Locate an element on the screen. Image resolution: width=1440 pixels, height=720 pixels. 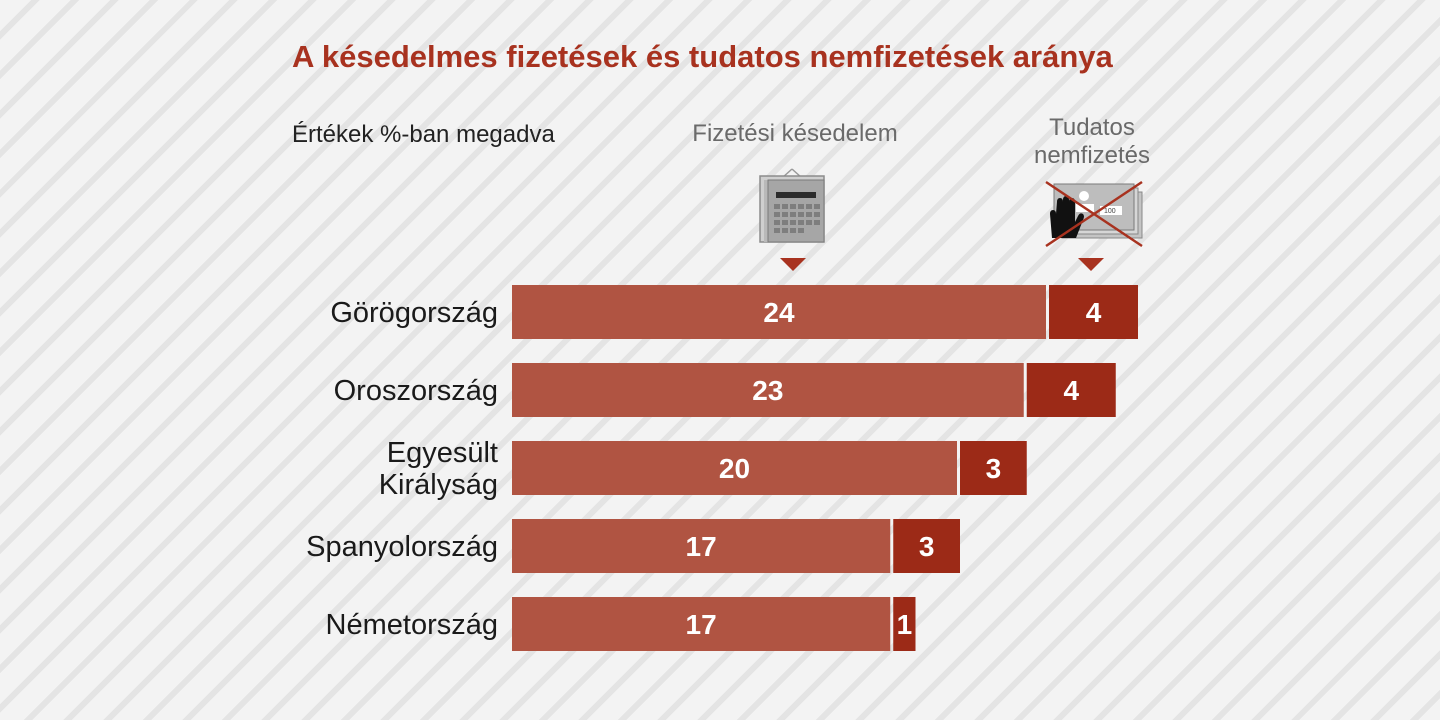
value-label-intentional-nonpayment: 1 is located at coordinates (905, 624).